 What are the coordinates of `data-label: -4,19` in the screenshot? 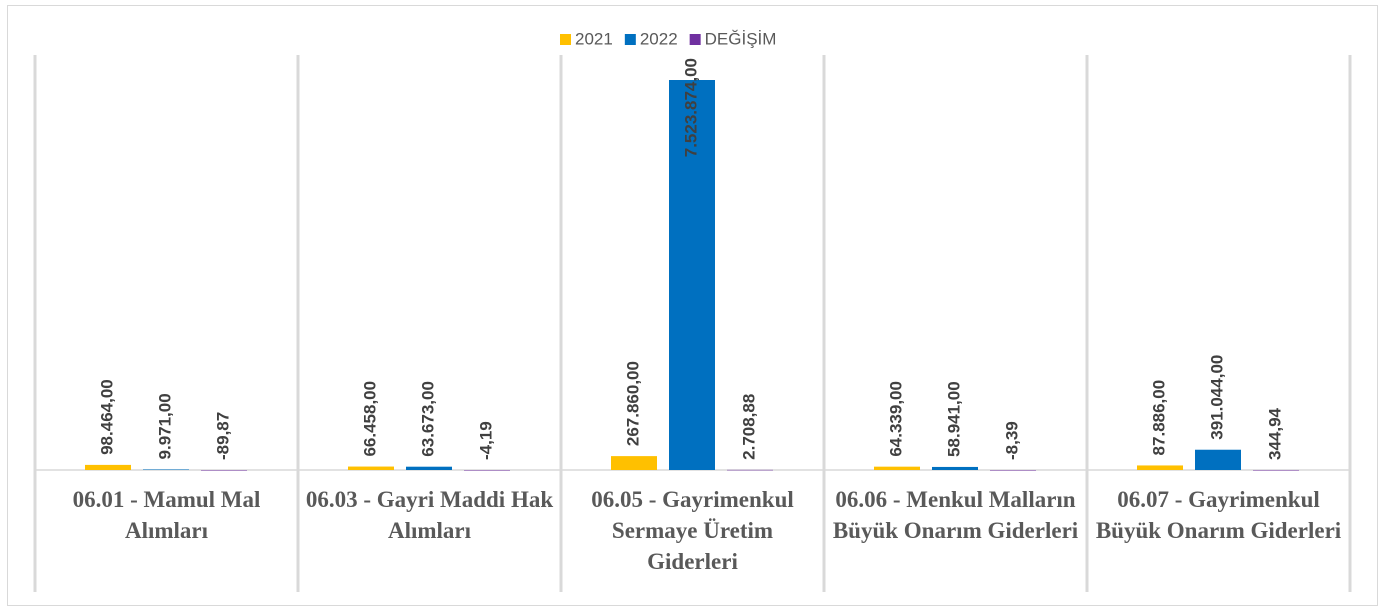 It's located at (485, 440).